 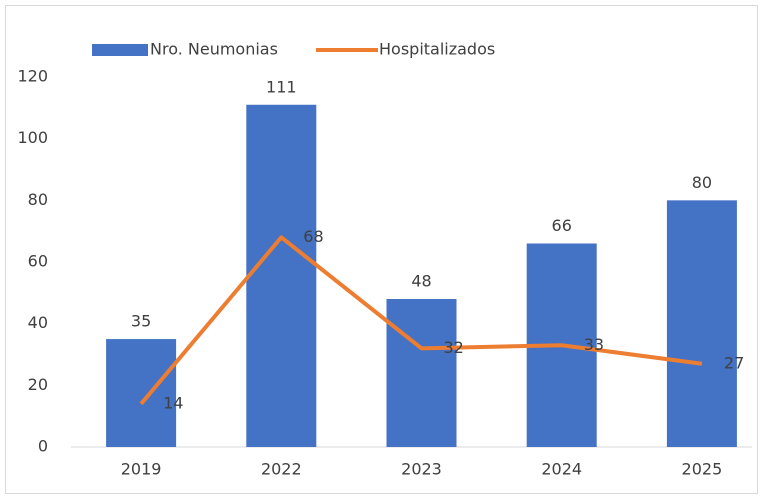 I want to click on bar-value-label: 66, so click(x=562, y=225).